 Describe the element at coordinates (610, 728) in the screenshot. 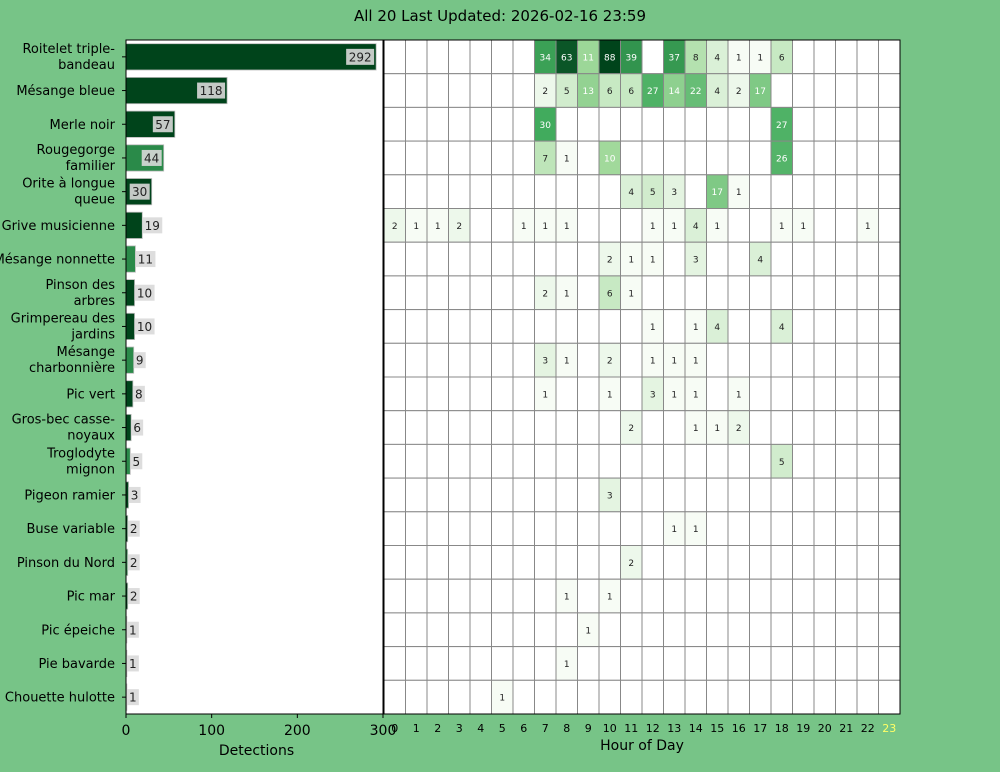

I see `hour-tick-label: 10` at that location.